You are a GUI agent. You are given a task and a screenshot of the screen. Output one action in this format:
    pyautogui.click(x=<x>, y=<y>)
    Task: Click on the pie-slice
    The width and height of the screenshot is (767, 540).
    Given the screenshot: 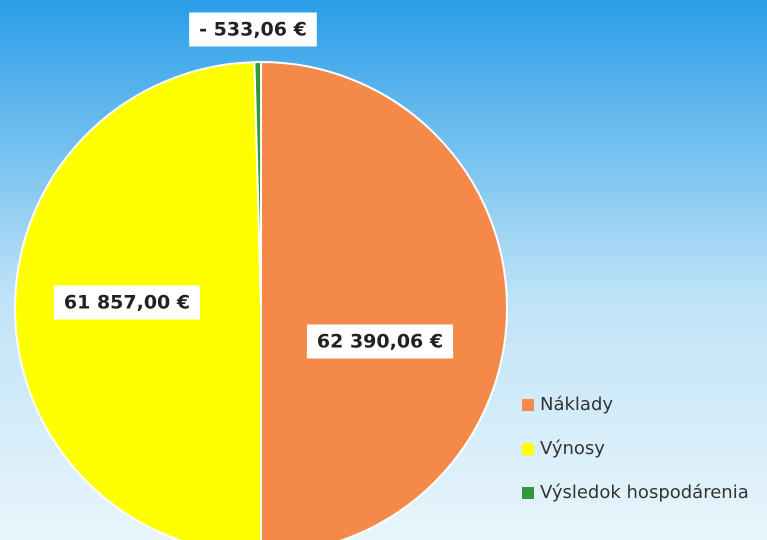 What is the action you would take?
    pyautogui.click(x=257, y=184)
    